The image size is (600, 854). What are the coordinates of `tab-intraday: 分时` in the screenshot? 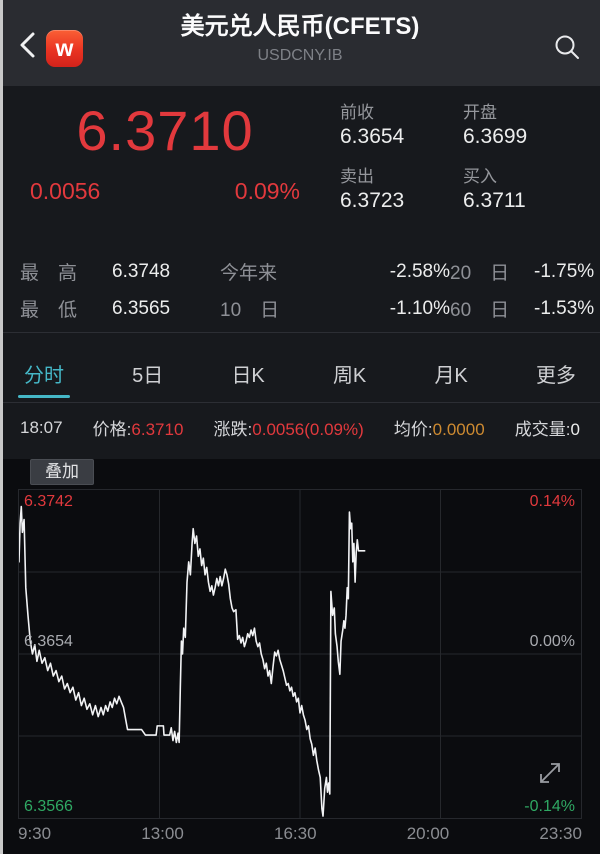 It's located at (44, 380).